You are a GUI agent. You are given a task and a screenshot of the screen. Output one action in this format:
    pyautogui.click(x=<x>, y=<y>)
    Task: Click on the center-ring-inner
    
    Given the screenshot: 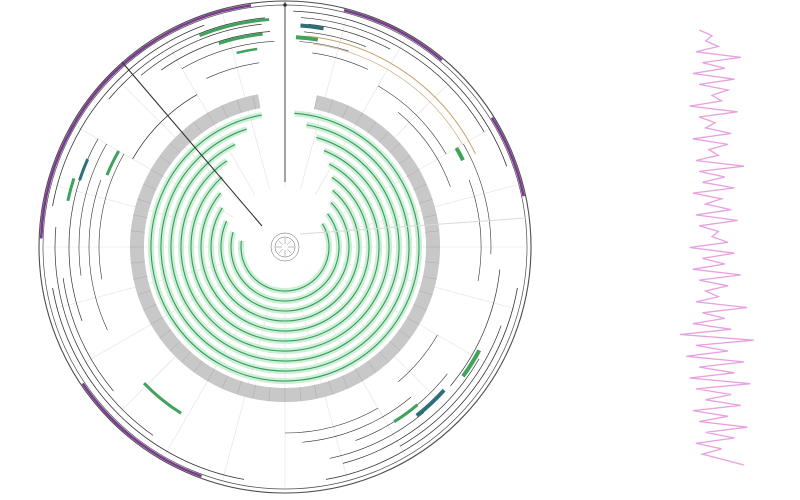 What is the action you would take?
    pyautogui.click(x=285, y=247)
    